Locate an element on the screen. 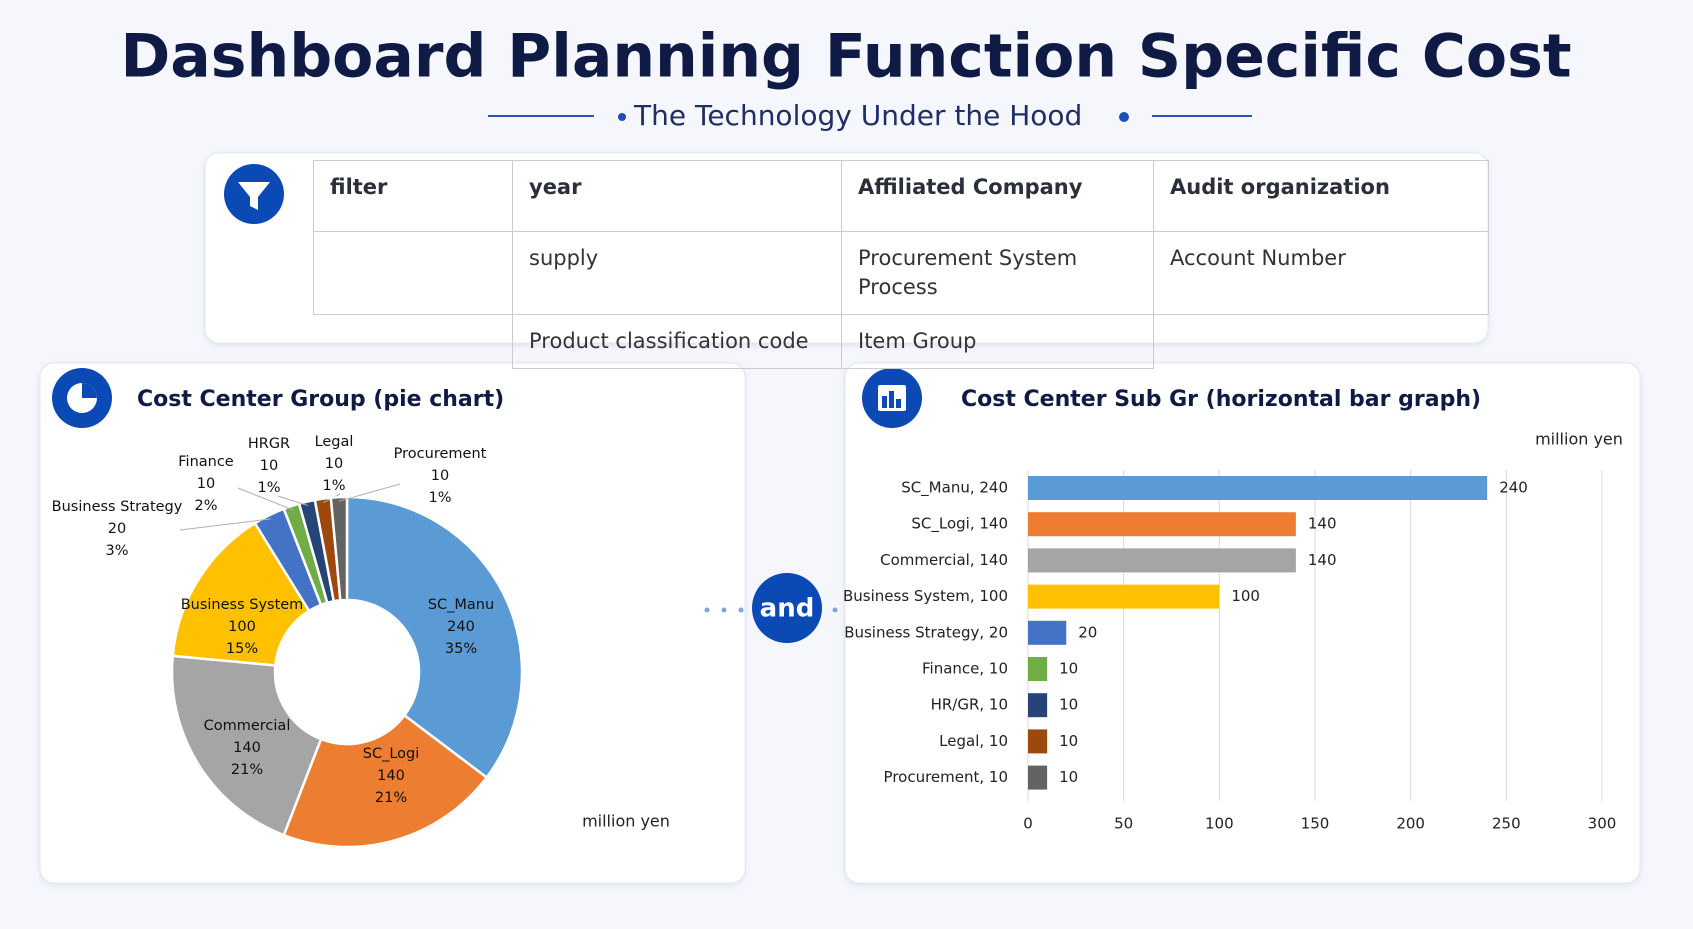 This screenshot has width=1693, height=929. y-tick-label: Procurement, 10 is located at coordinates (946, 777).